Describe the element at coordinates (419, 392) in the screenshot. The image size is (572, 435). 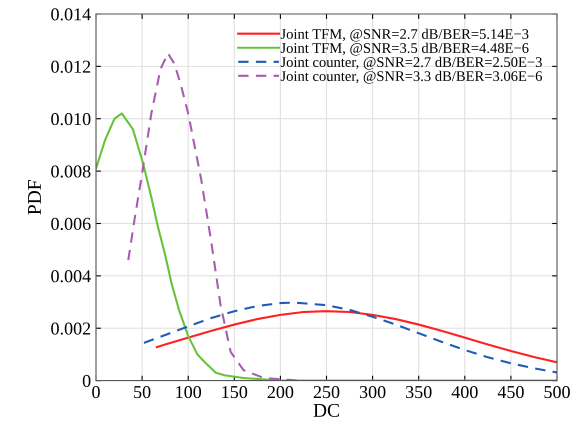
I see `x-tick-label: 350` at that location.